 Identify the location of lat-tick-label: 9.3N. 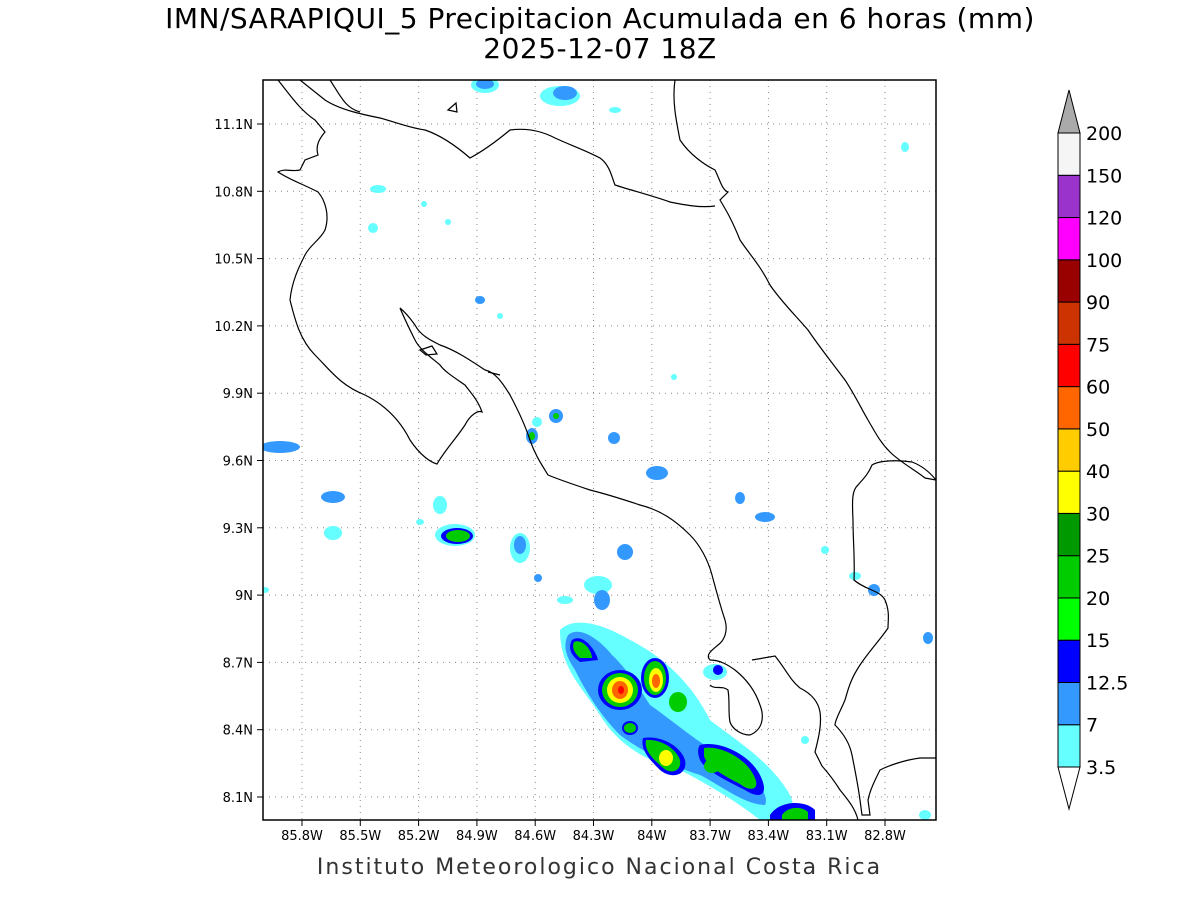
(238, 529).